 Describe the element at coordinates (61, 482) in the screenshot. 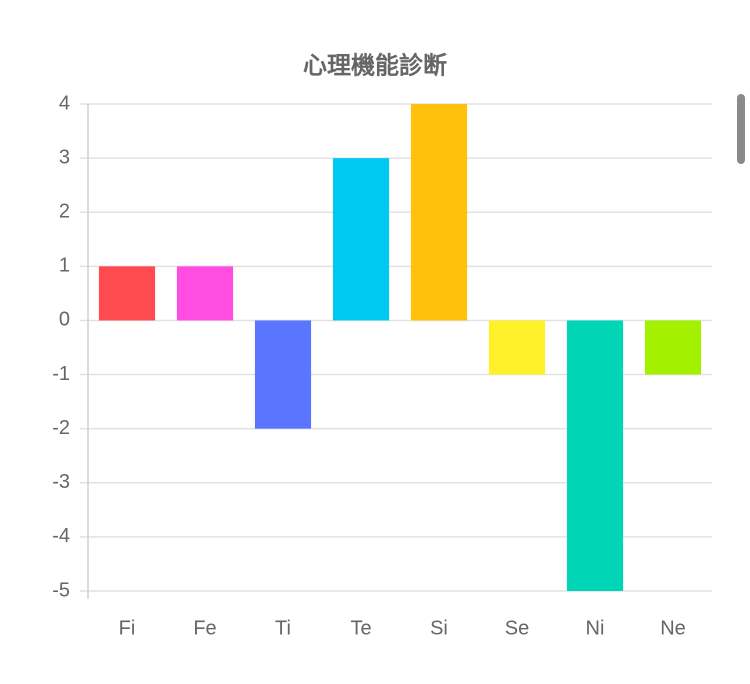

I see `y-tick-label: -3` at that location.